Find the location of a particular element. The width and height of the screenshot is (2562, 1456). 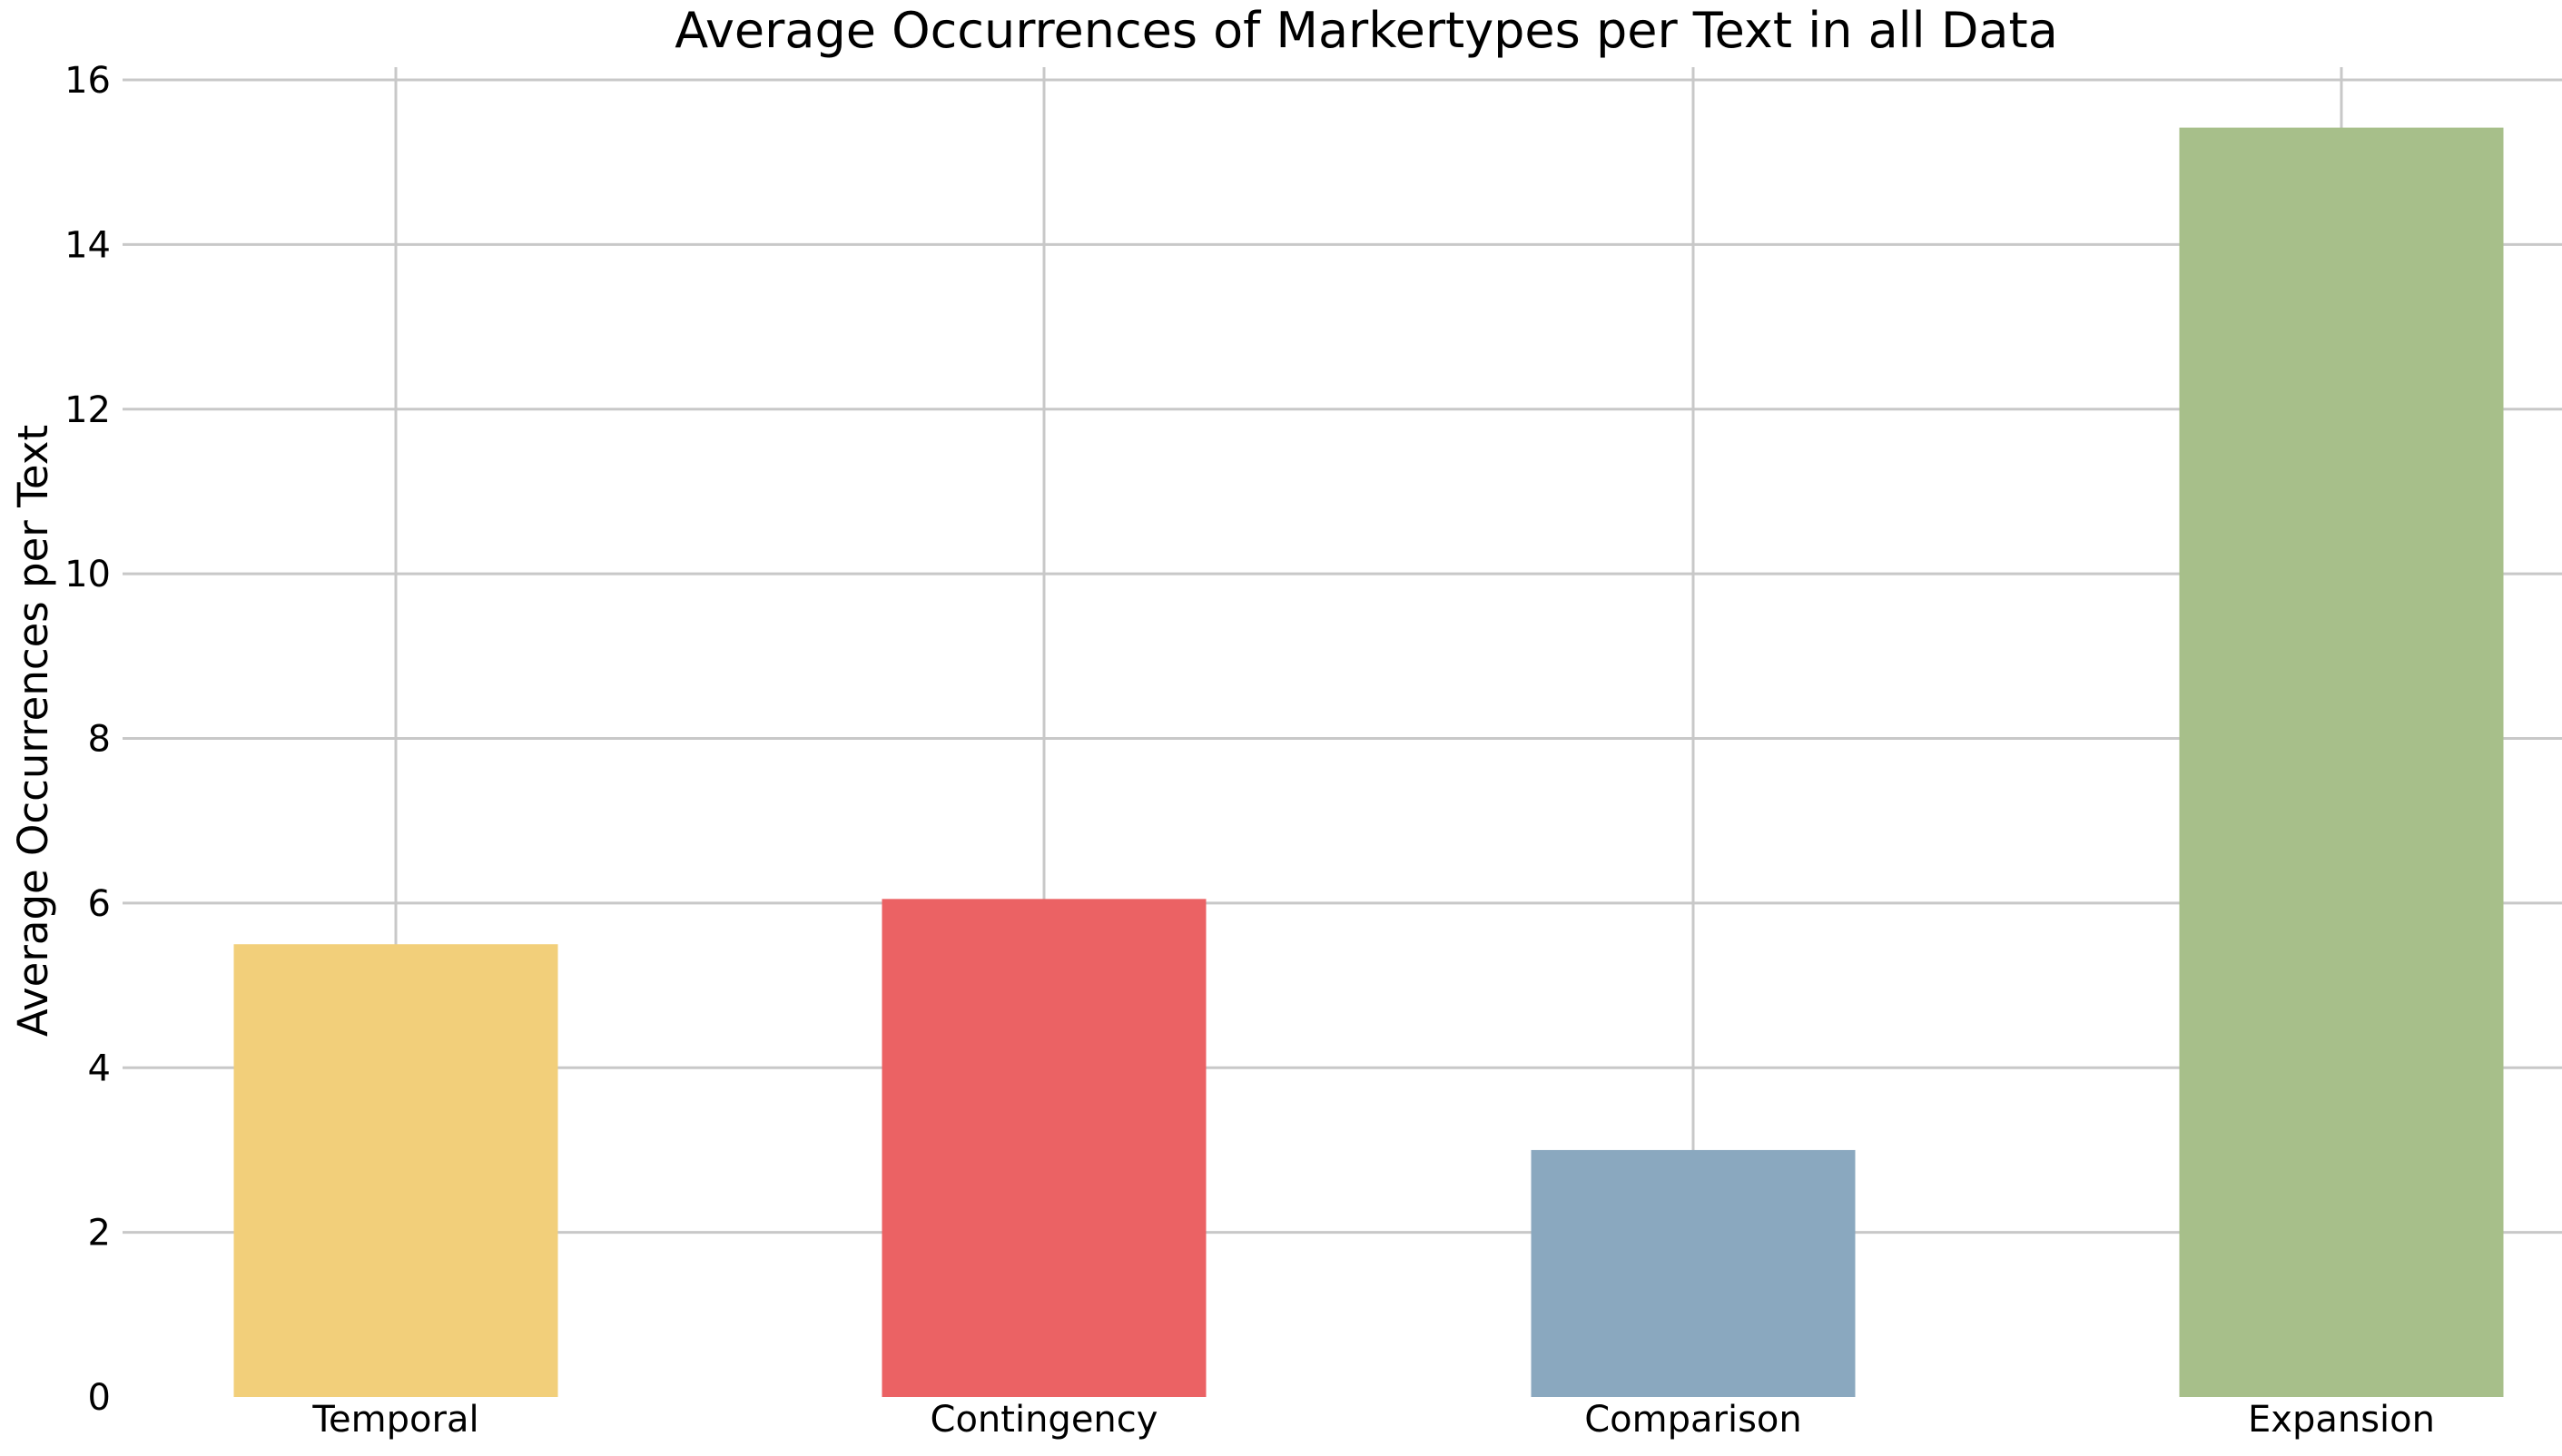

y-tick-label: 4 is located at coordinates (99, 1069).